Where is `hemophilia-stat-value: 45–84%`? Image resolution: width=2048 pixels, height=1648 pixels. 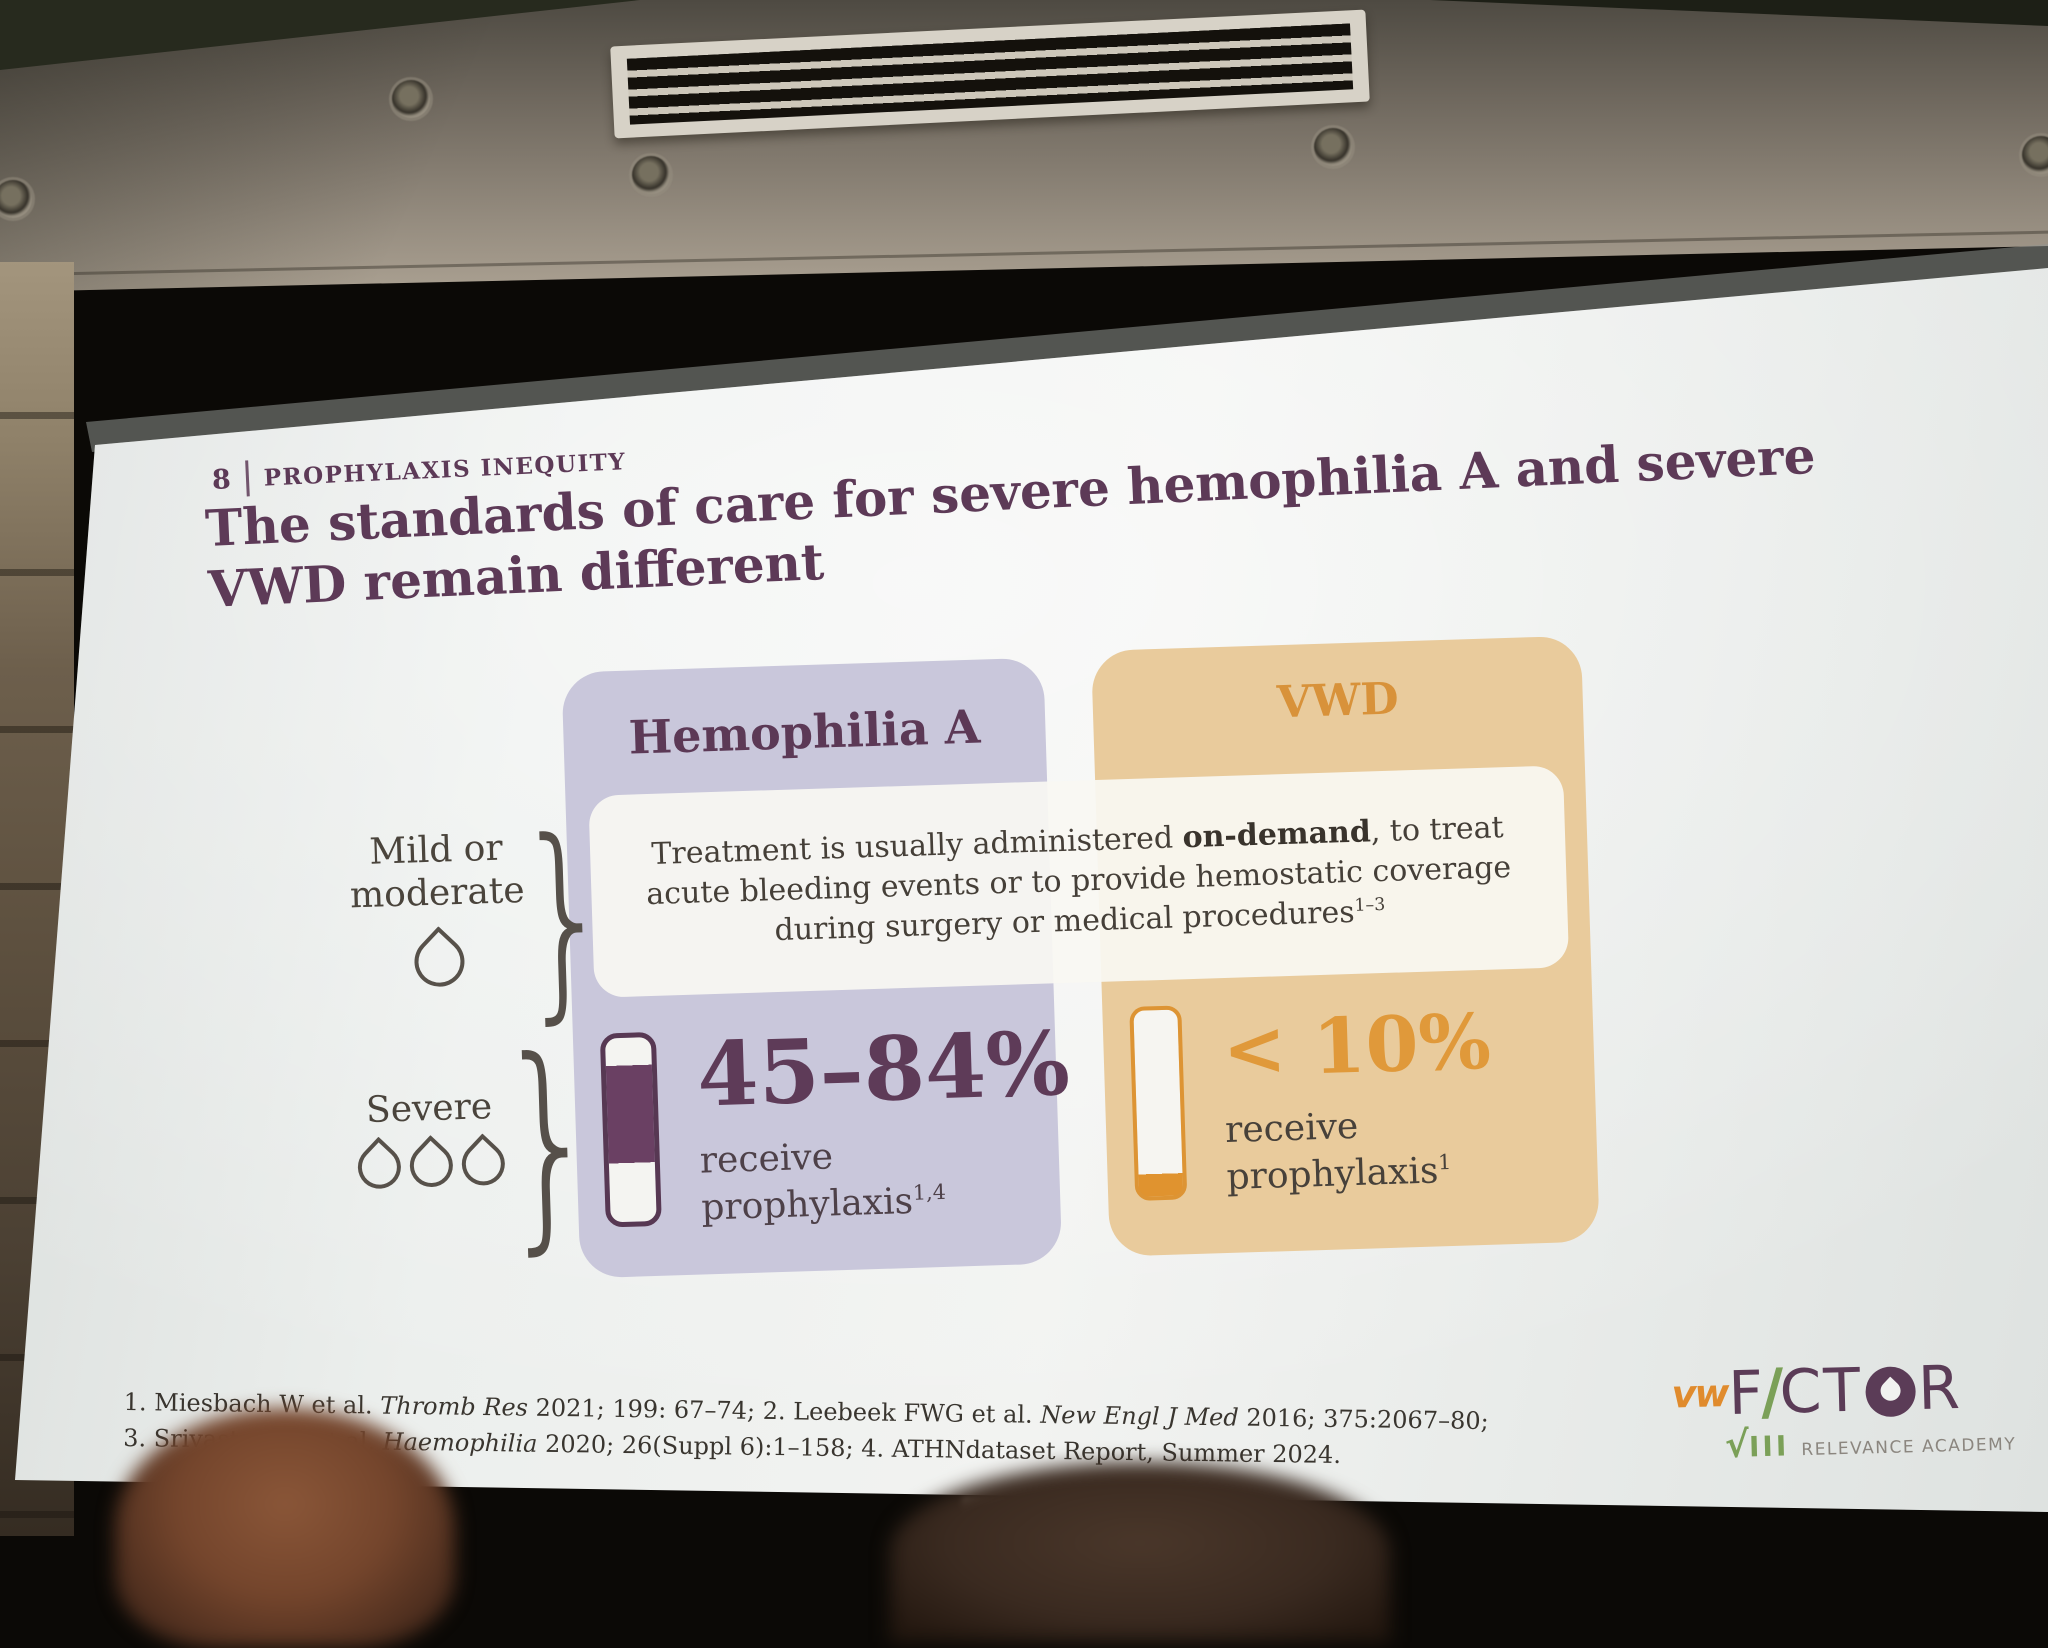 hemophilia-stat-value: 45–84% is located at coordinates (883, 1068).